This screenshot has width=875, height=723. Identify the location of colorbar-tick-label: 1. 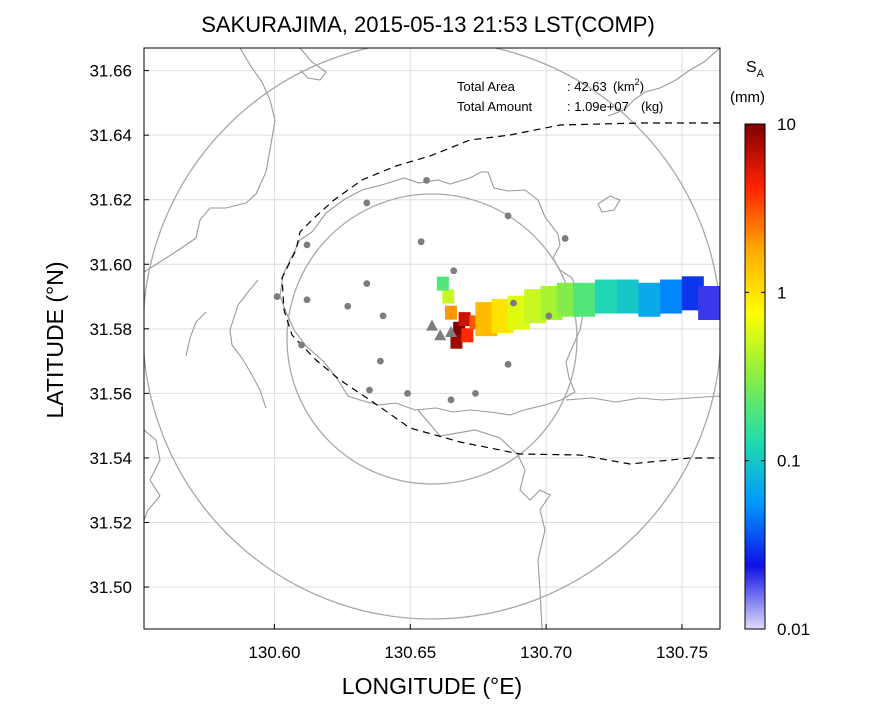
(781, 292).